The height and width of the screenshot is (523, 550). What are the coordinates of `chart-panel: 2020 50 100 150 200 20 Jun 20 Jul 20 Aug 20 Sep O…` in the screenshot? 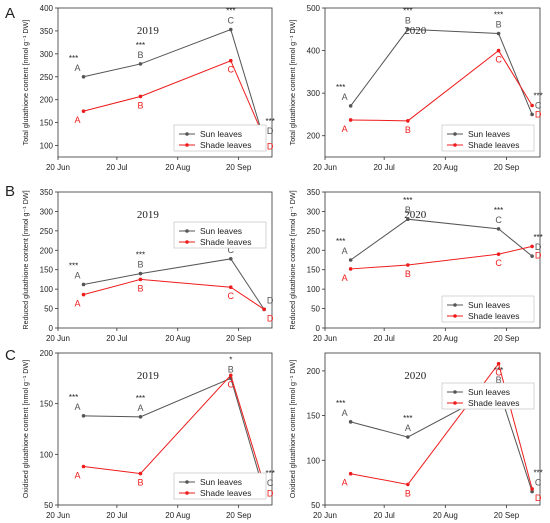 It's located at (415, 436).